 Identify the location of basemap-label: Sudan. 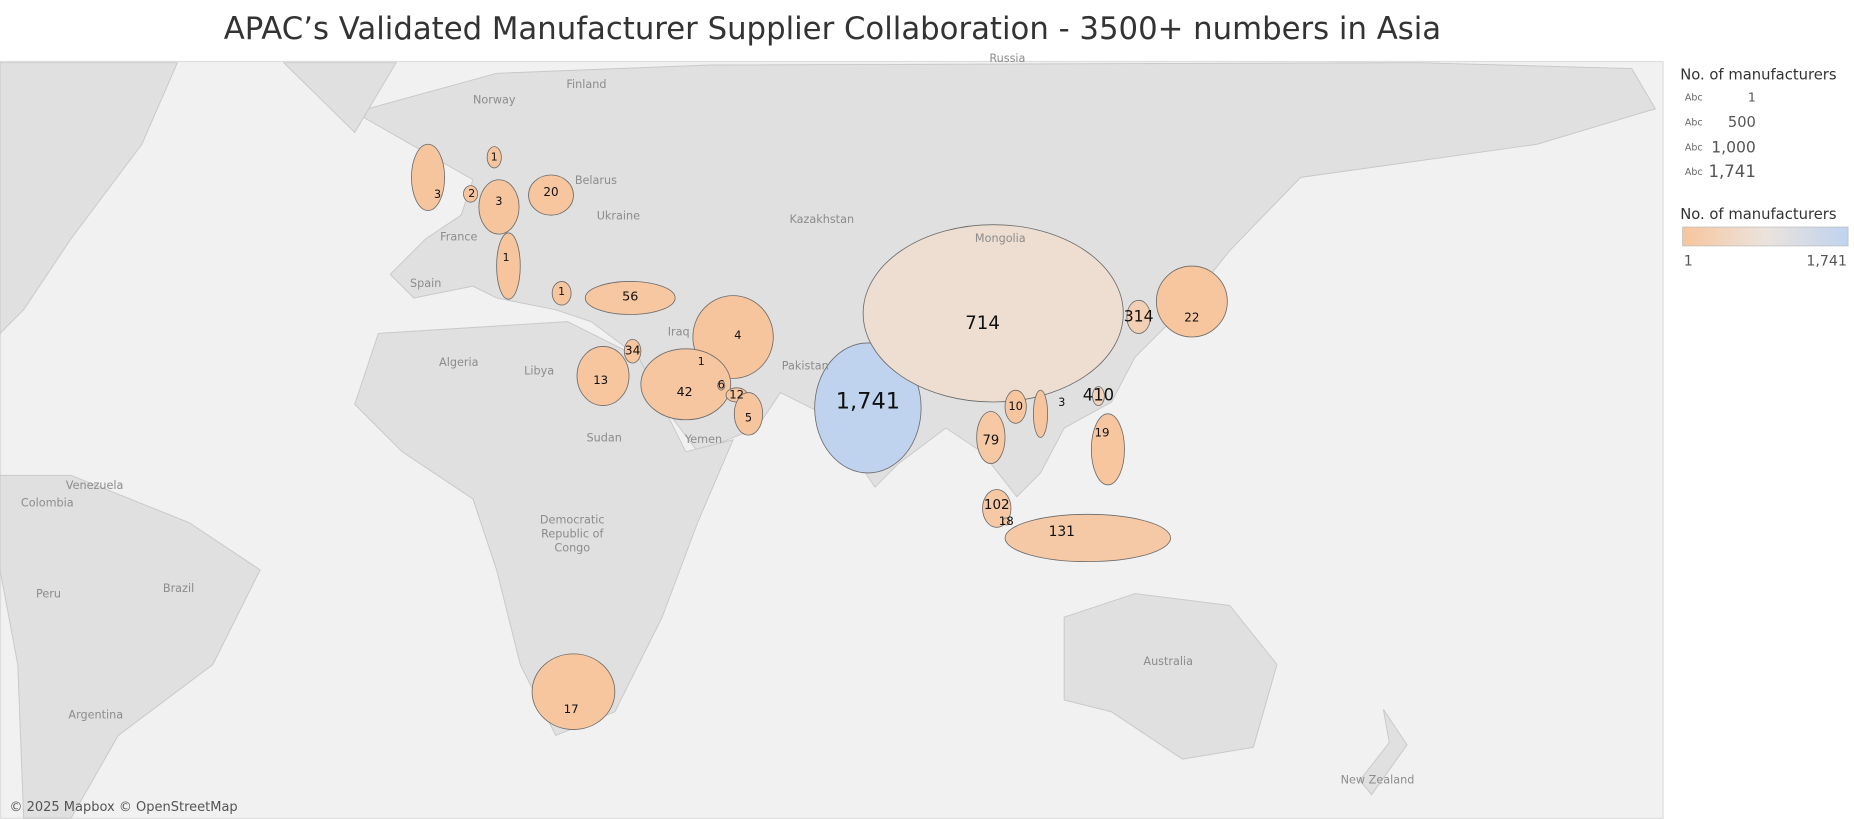
(604, 438).